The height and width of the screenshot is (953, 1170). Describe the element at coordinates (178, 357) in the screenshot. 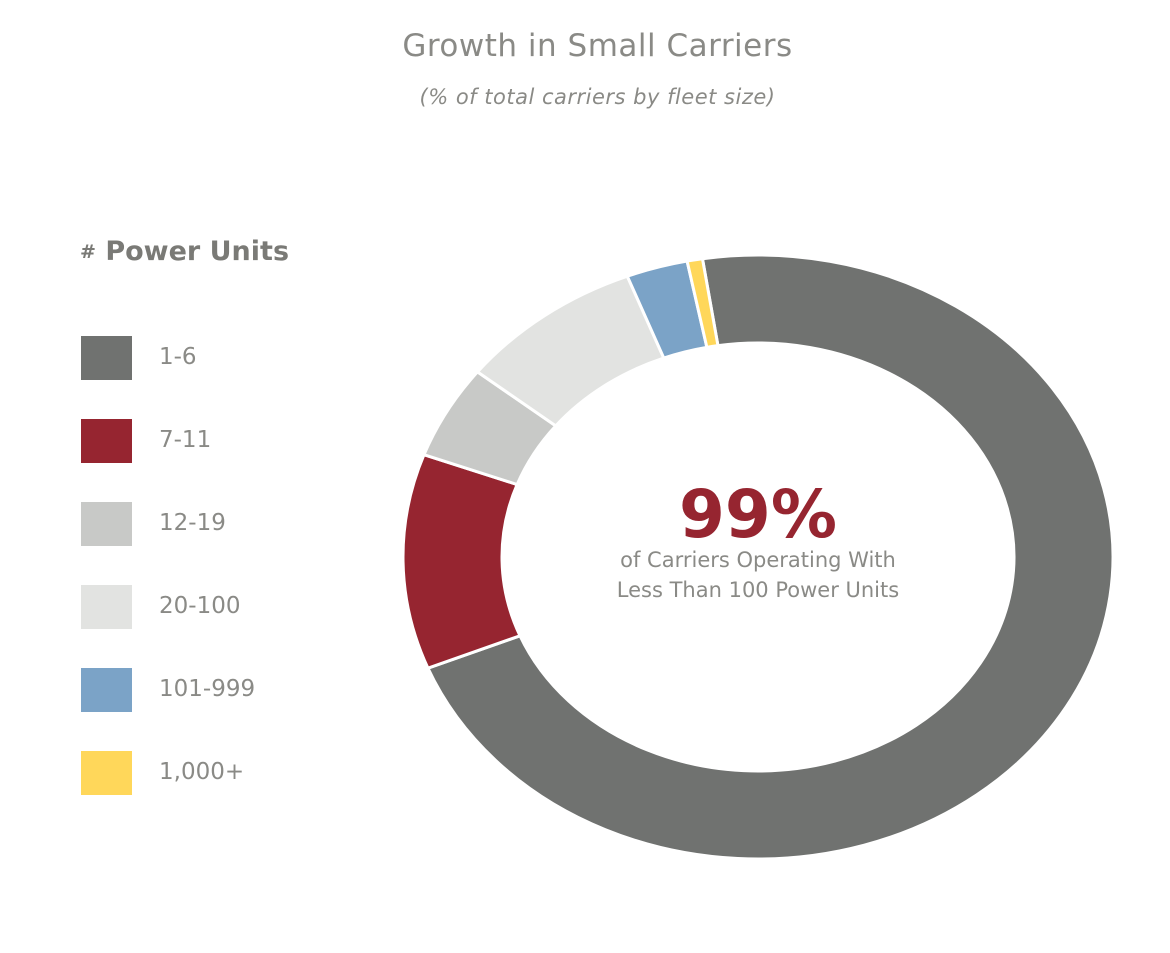

I see `legend-label: 1-6` at that location.